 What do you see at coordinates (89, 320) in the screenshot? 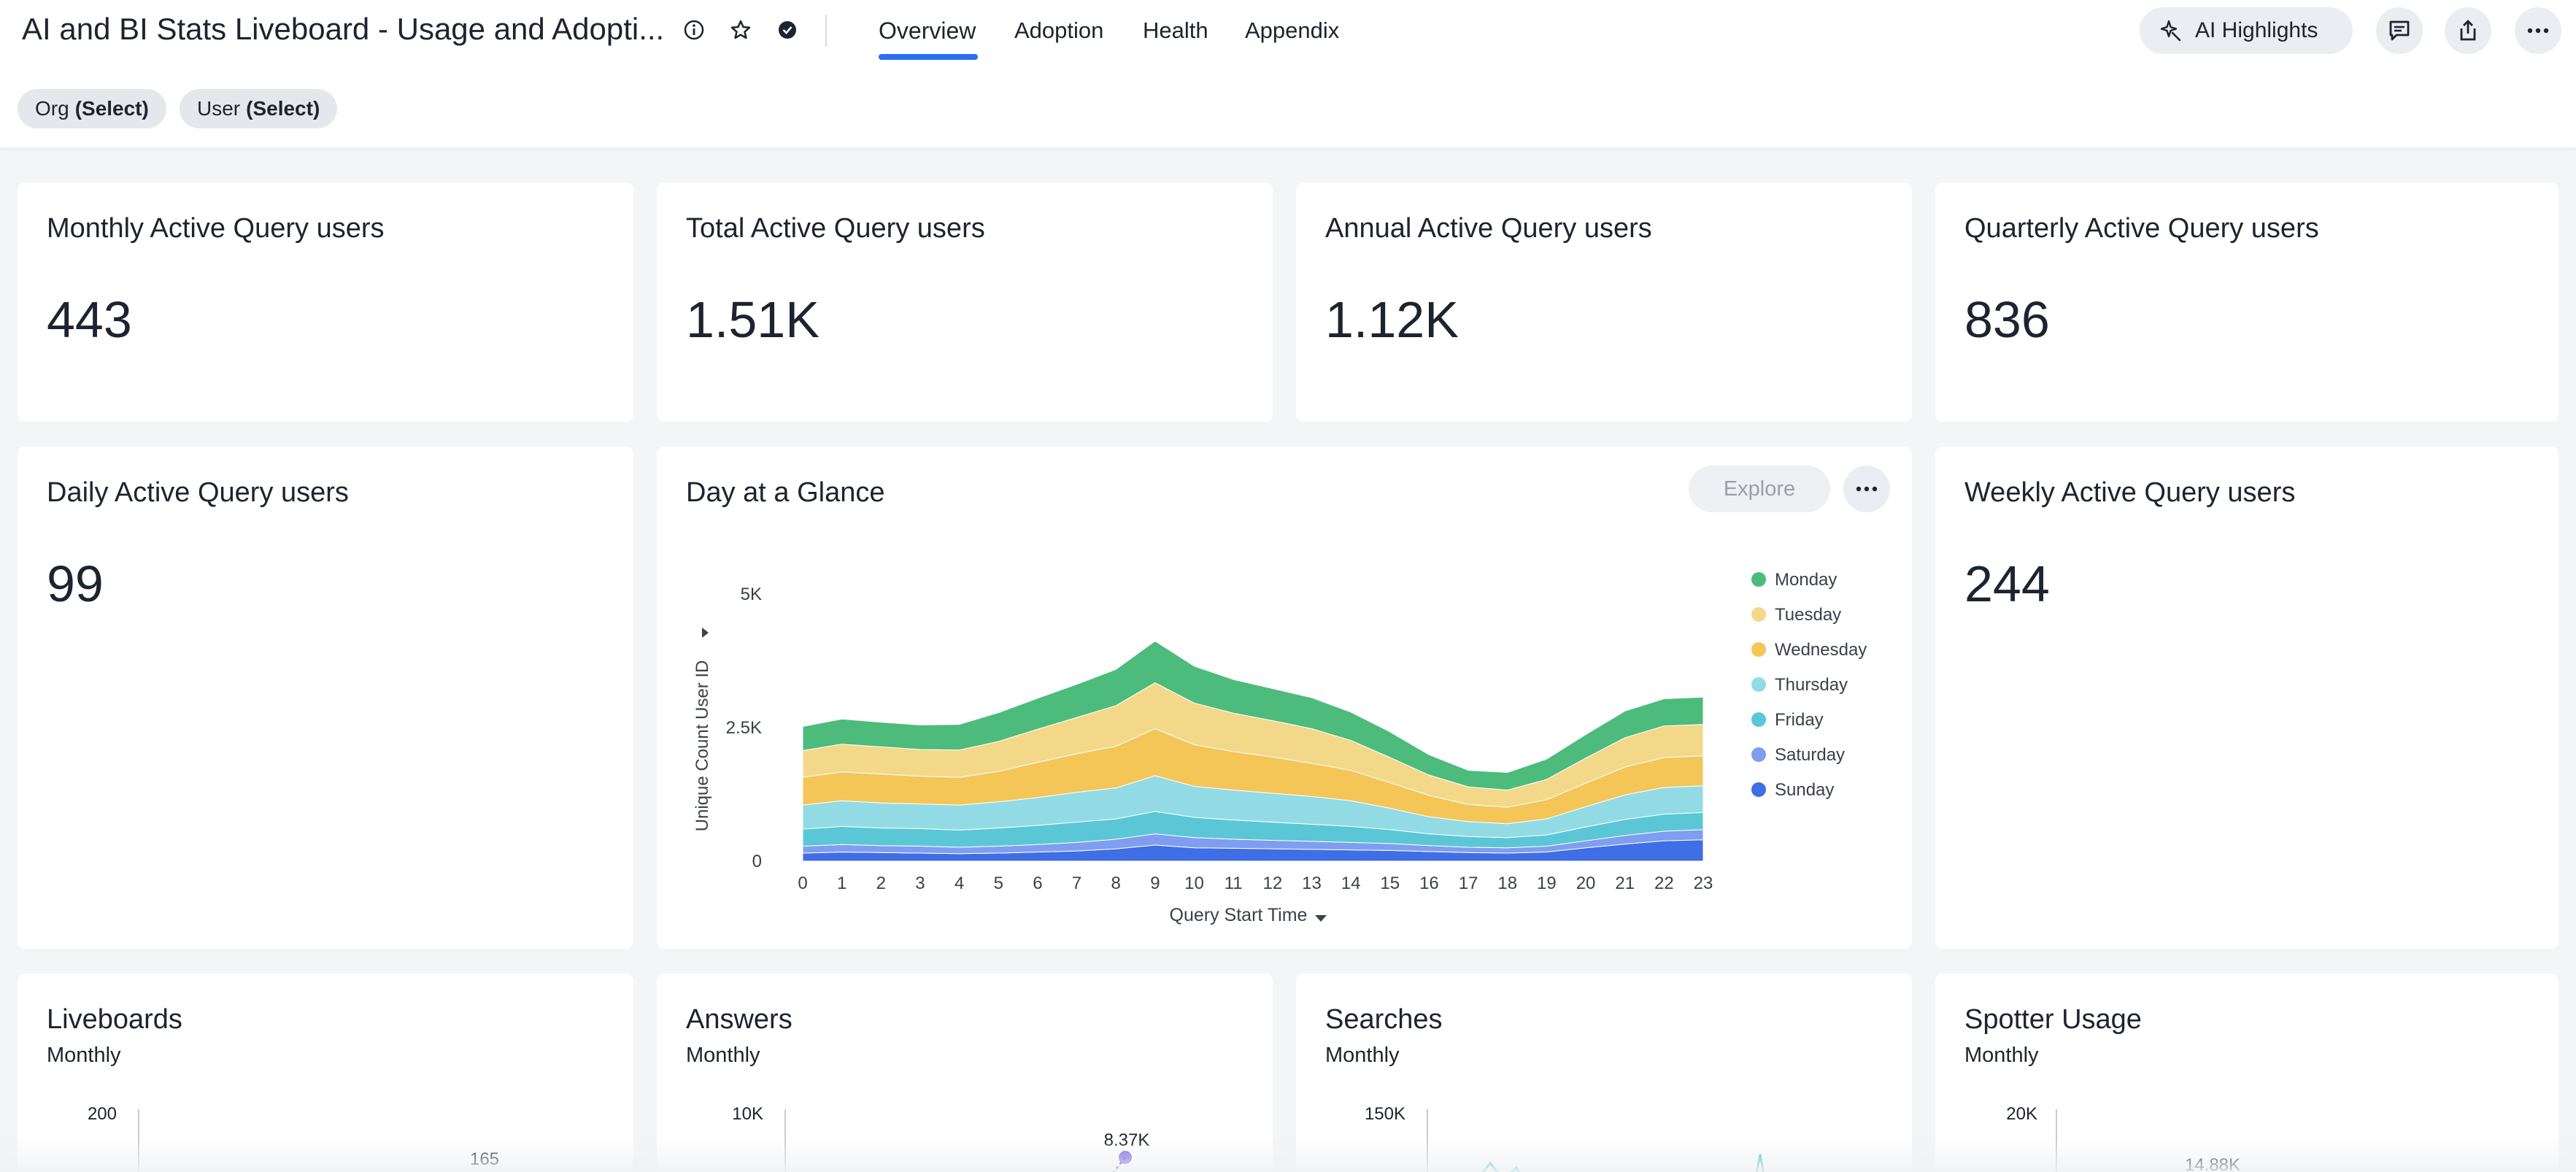
I see `kpi-value: 443` at bounding box center [89, 320].